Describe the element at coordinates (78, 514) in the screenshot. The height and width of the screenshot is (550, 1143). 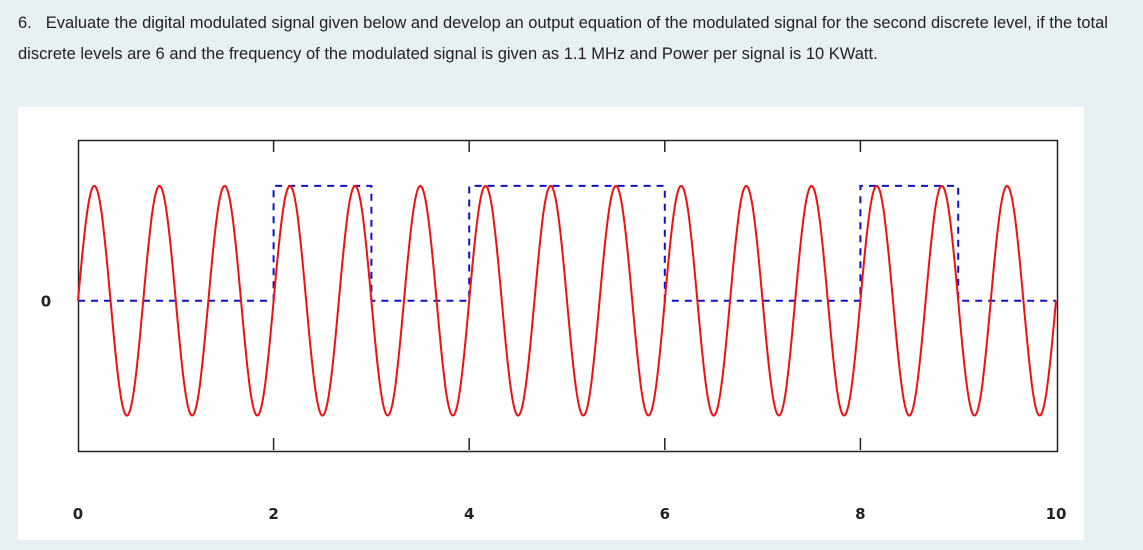
I see `x-tick-label: 0` at that location.